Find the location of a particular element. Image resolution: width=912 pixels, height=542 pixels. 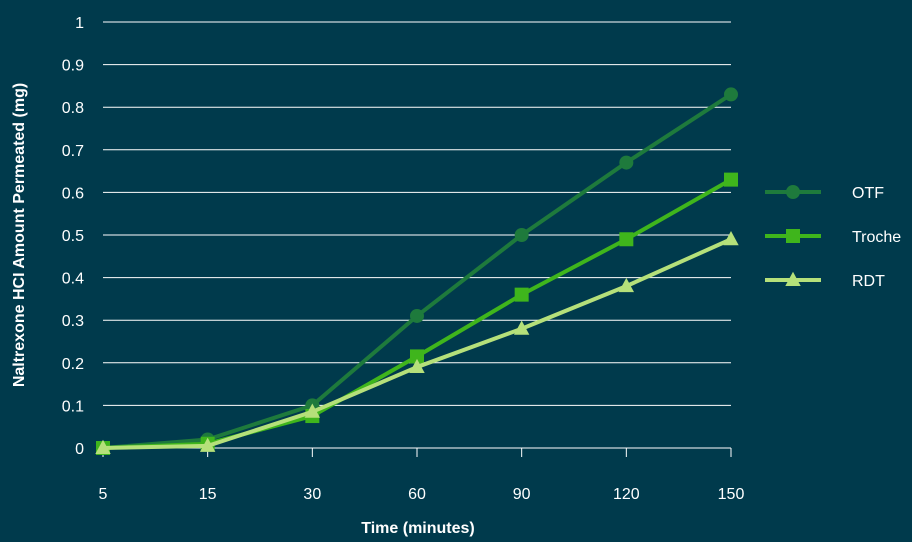

x-tick-label: 60 is located at coordinates (417, 494).